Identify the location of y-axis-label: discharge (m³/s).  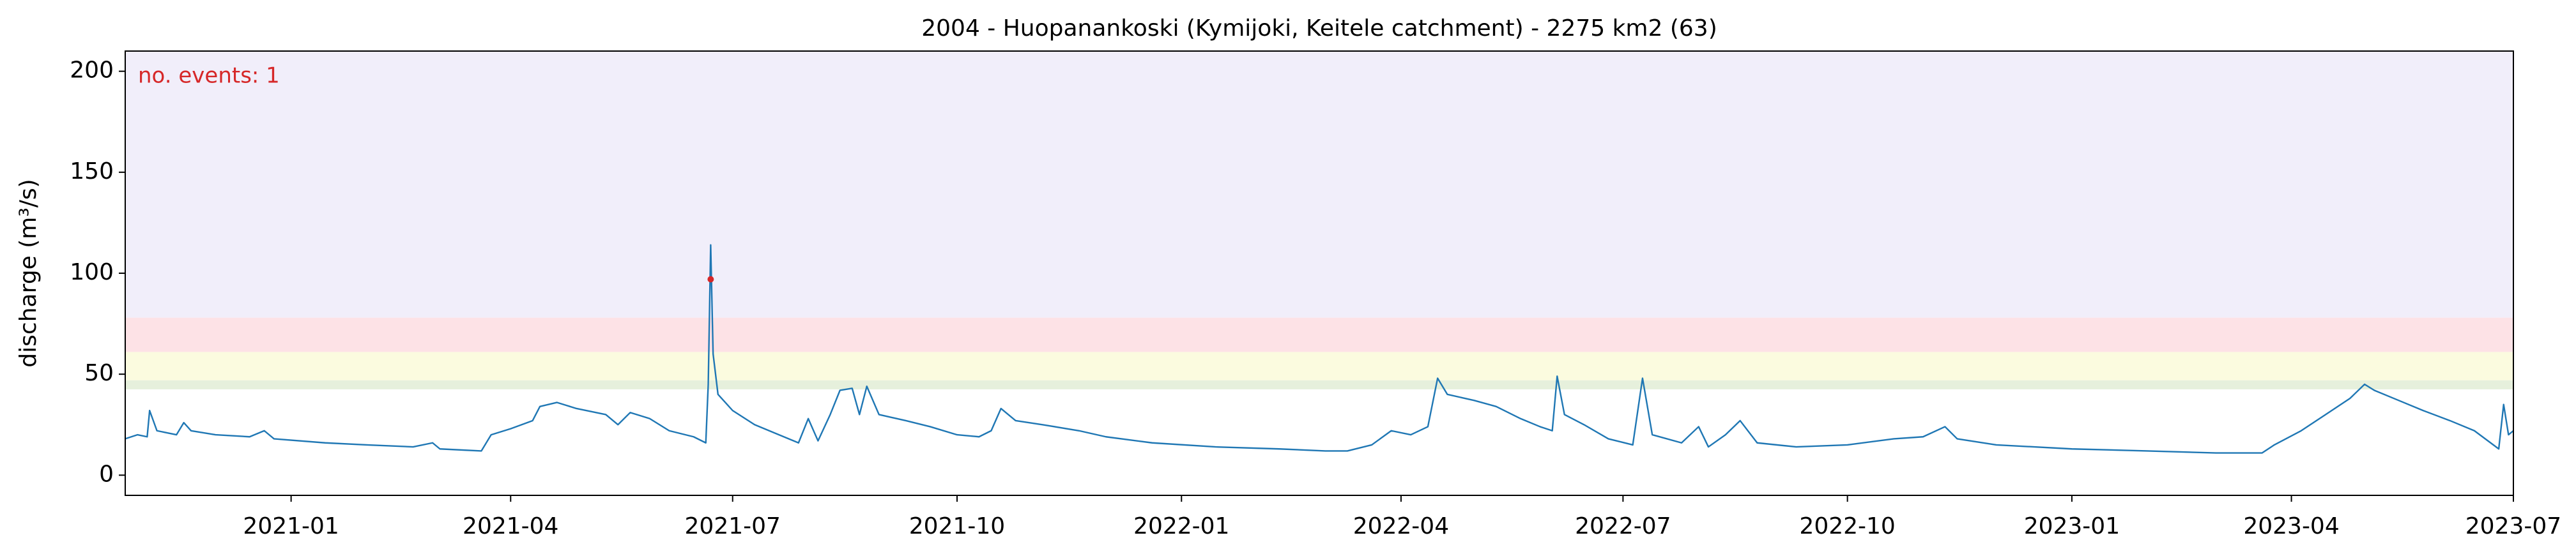
(28, 273).